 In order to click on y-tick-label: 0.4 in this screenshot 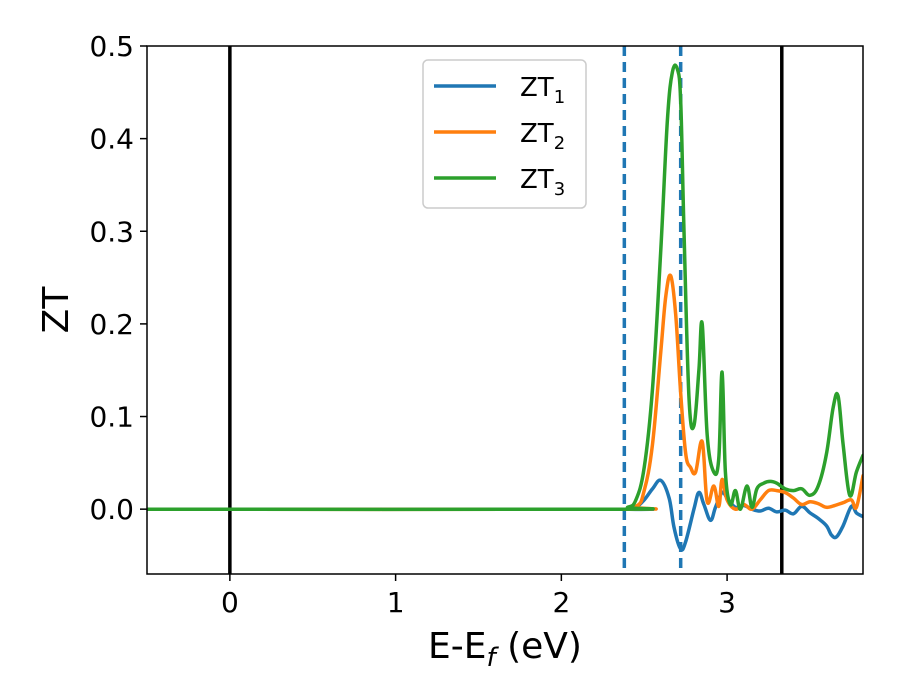, I will do `click(111, 139)`.